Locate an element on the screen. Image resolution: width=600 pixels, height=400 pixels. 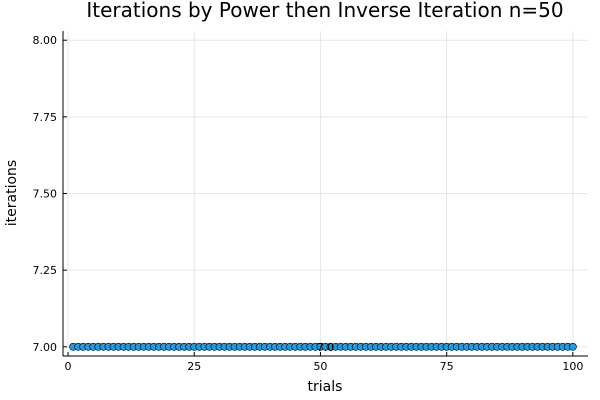
data-label: 7.0 is located at coordinates (326, 347).